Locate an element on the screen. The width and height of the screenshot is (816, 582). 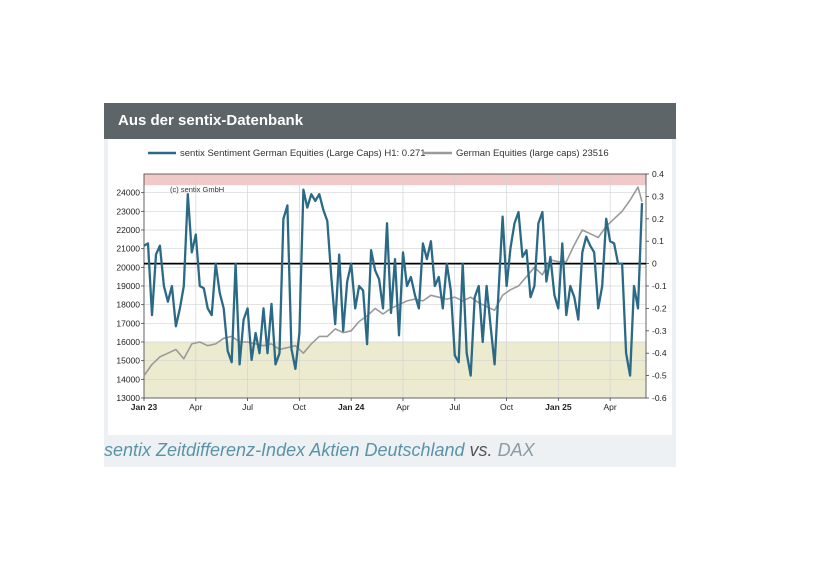
y-left-tick-label: 16000 is located at coordinates (128, 342).